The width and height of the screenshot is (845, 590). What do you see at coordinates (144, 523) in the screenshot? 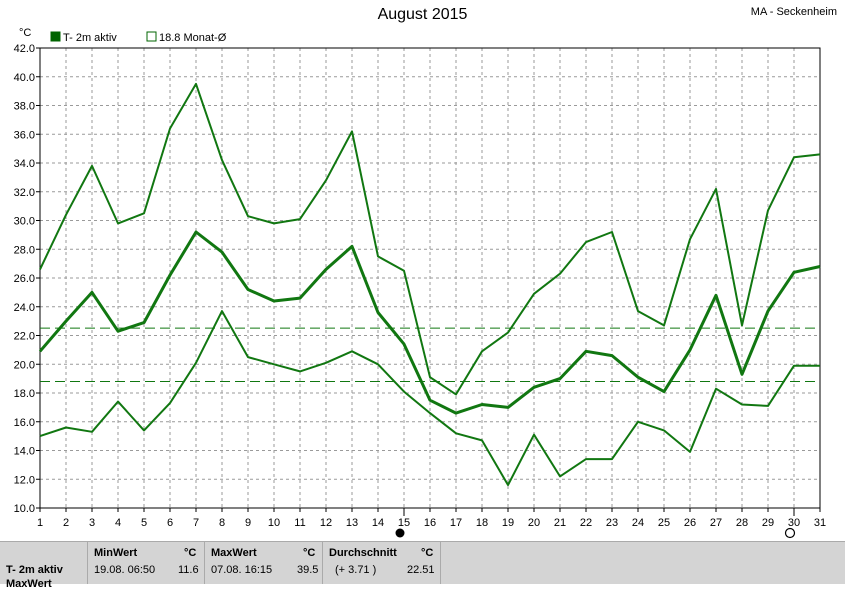
I see `x-tick-label: 5` at bounding box center [144, 523].